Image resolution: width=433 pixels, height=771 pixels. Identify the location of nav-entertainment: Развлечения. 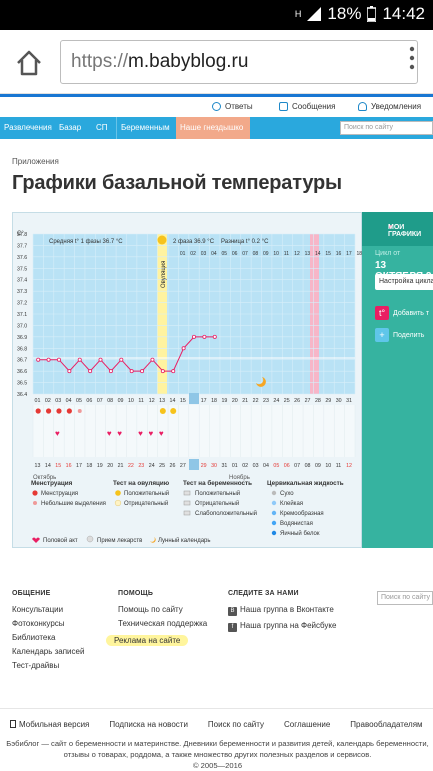
(28, 128).